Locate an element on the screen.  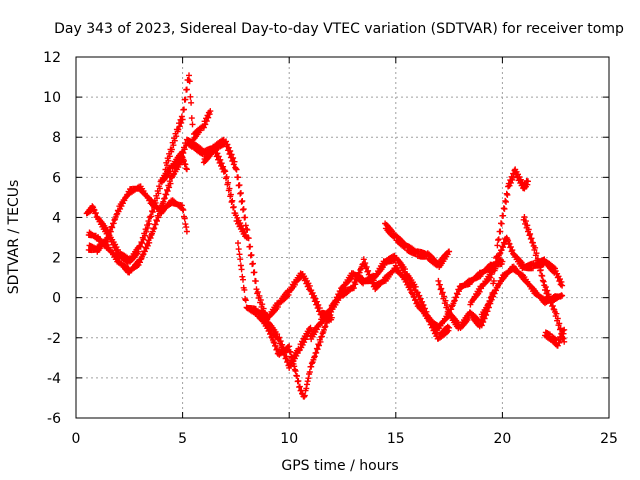
x-axis-label: GPS time / hours is located at coordinates (339, 466).